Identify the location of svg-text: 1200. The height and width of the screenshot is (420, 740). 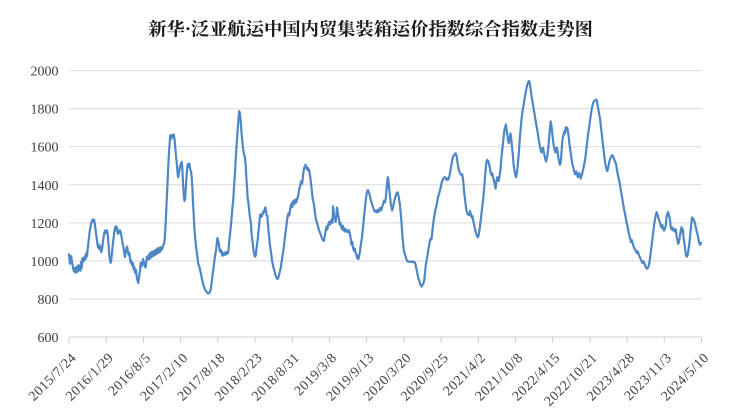
(45, 224).